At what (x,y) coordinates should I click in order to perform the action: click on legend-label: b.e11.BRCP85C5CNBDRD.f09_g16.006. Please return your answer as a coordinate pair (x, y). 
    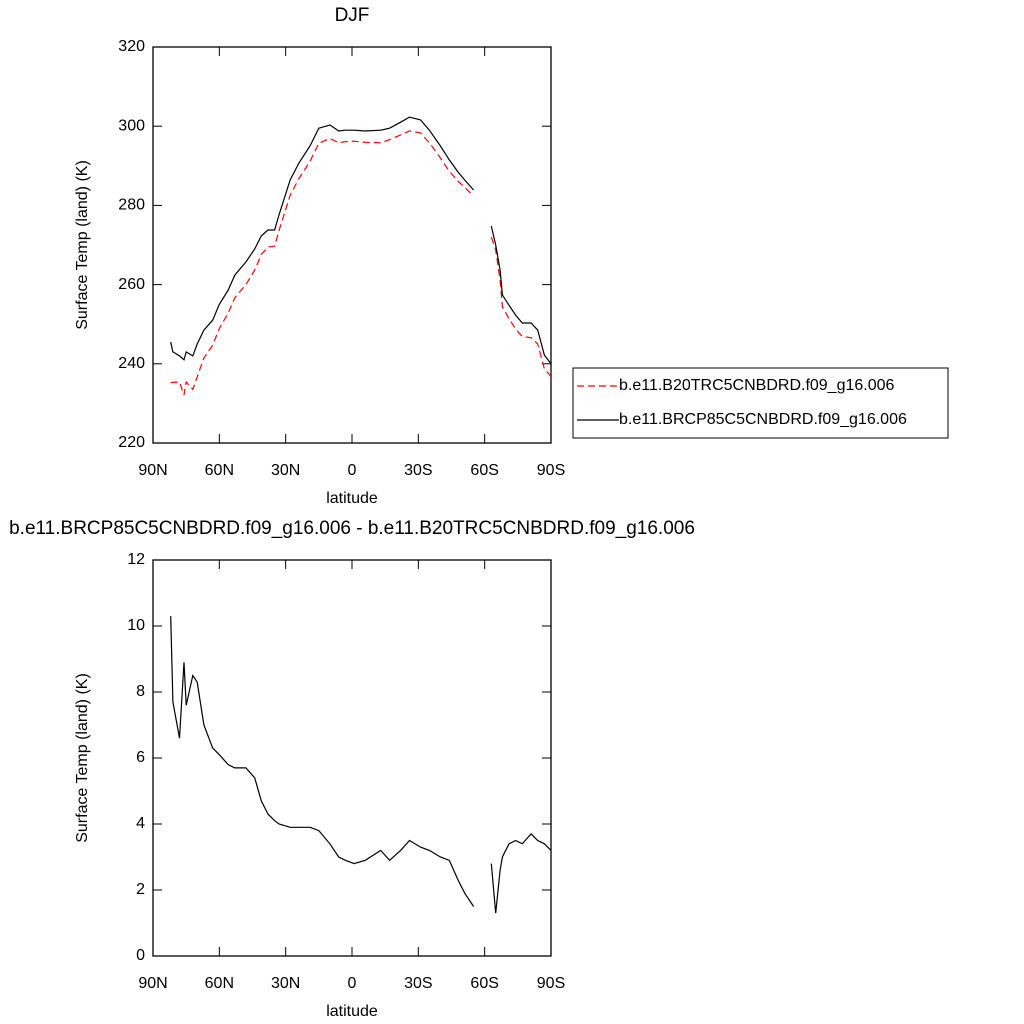
    Looking at the image, I should click on (763, 419).